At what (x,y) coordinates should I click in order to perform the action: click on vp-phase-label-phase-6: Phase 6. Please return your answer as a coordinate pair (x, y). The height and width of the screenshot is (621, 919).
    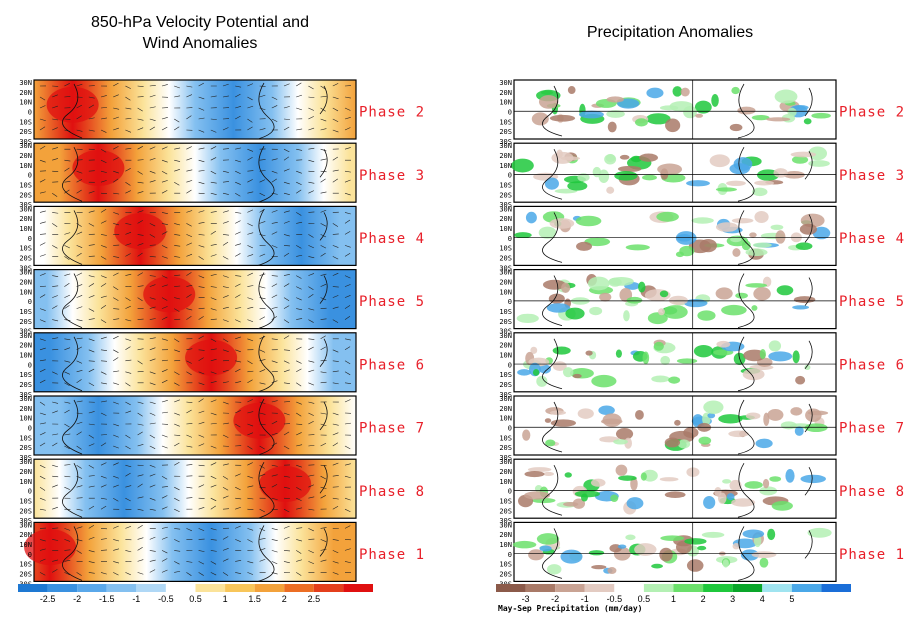
    Looking at the image, I should click on (392, 365).